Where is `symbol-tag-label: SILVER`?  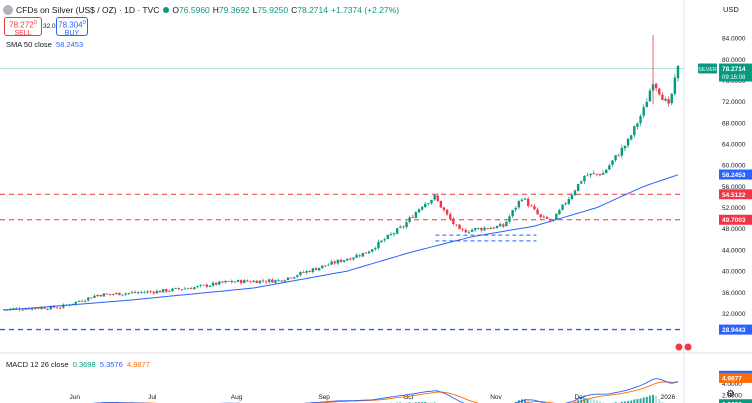
symbol-tag-label: SILVER is located at coordinates (707, 70).